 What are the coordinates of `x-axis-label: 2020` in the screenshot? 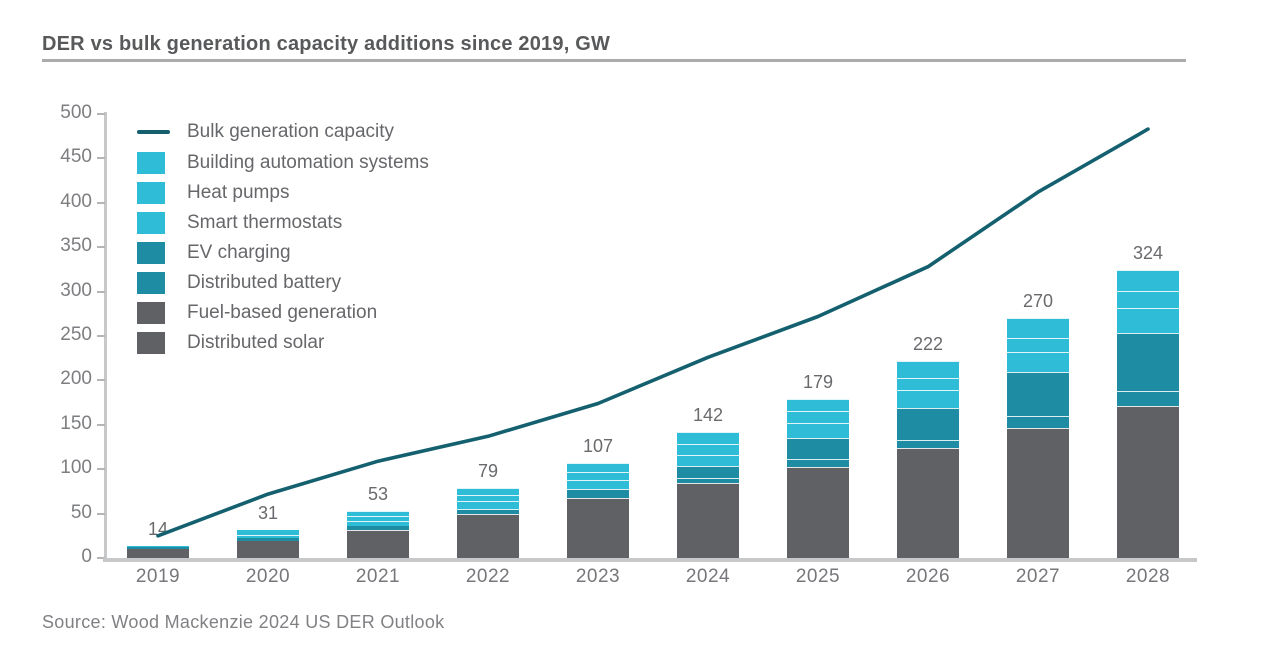 It's located at (268, 576).